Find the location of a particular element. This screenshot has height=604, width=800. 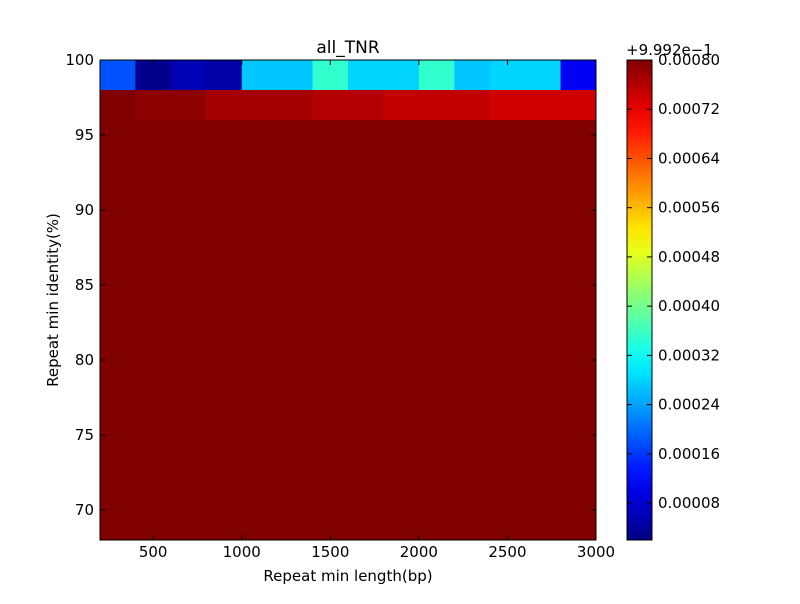

x-tick-label: 3000 is located at coordinates (596, 552).